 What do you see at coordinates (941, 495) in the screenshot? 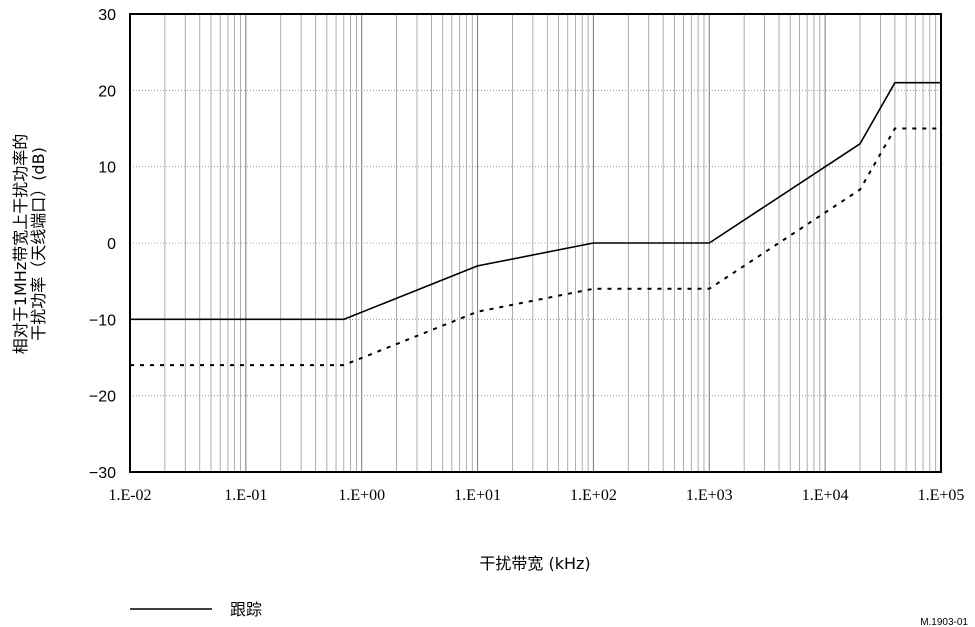
I see `x-tick-label: 1.E+05` at bounding box center [941, 495].